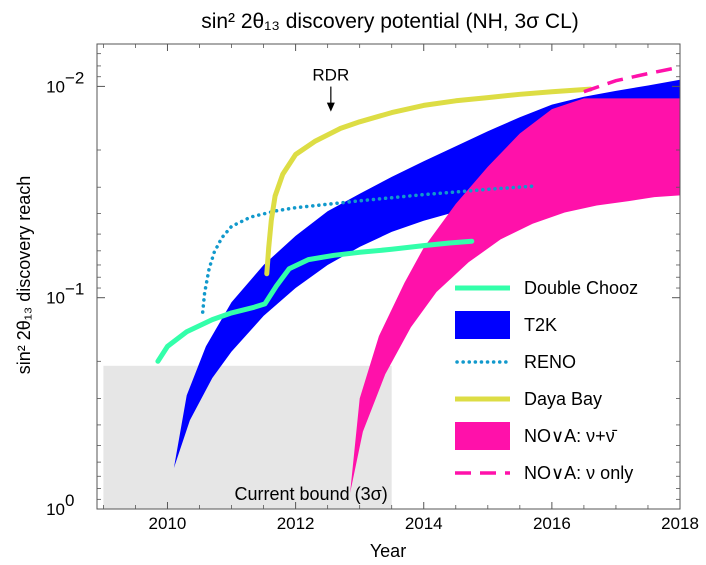  What do you see at coordinates (482, 436) in the screenshot?
I see `legend-no-a-swatch` at bounding box center [482, 436].